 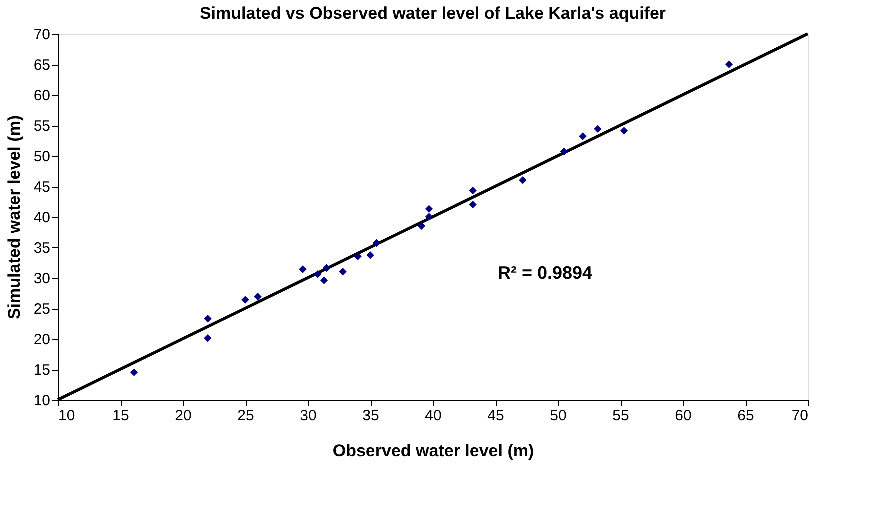 What do you see at coordinates (433, 451) in the screenshot?
I see `x-axis-title: Observed water level (m)` at bounding box center [433, 451].